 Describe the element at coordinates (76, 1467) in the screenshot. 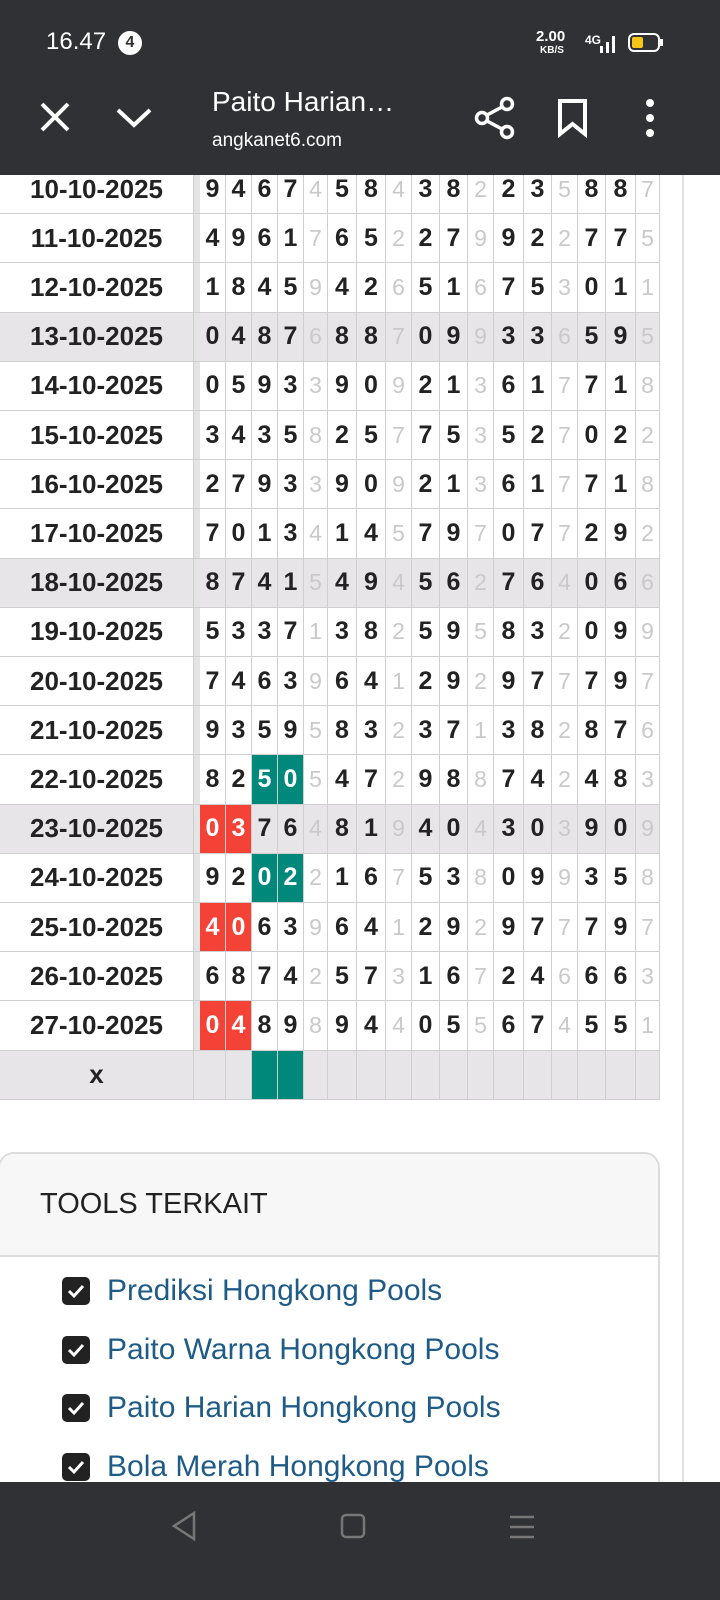

I see `checkbox-icon` at that location.